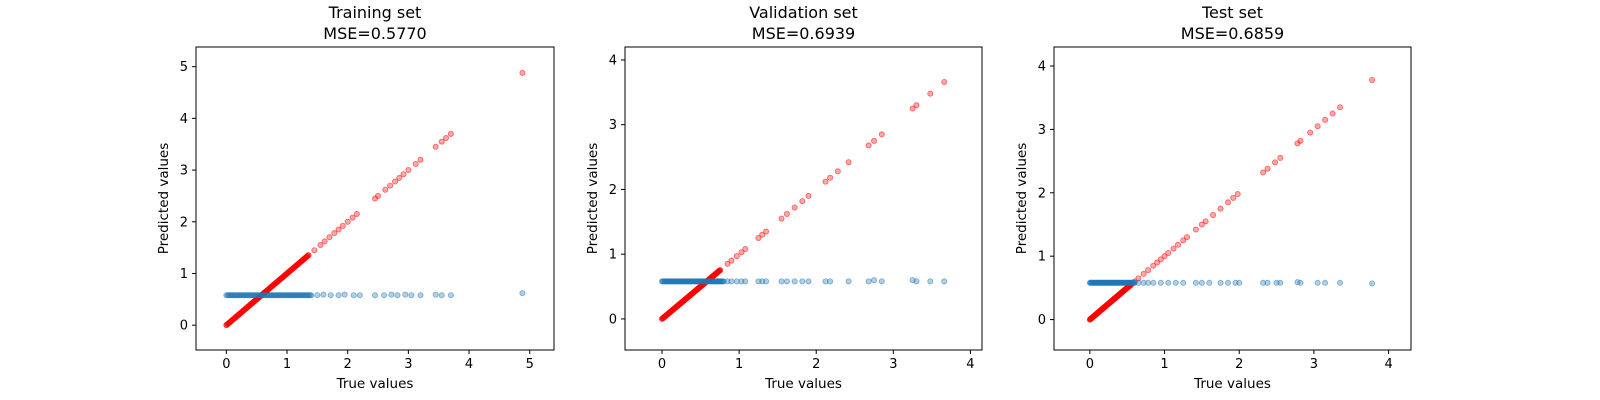 This screenshot has height=400, width=1600. Describe the element at coordinates (226, 364) in the screenshot. I see `x-tick-label: 0` at that location.